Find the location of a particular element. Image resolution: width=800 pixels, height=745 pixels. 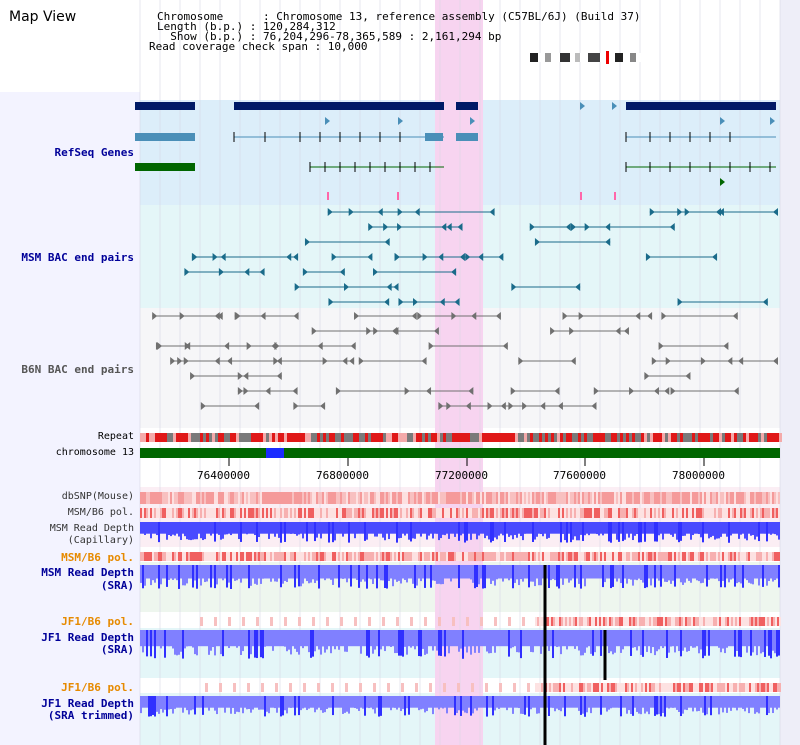

track-label-refseq: RefSeq Genes is located at coordinates (94, 152).